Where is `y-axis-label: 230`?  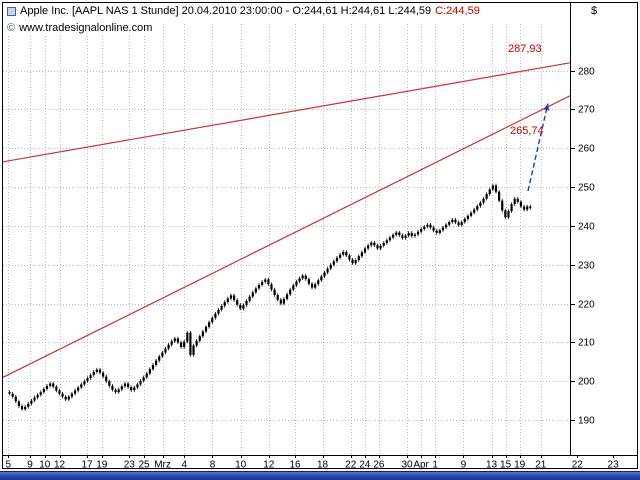 y-axis-label: 230 is located at coordinates (586, 266).